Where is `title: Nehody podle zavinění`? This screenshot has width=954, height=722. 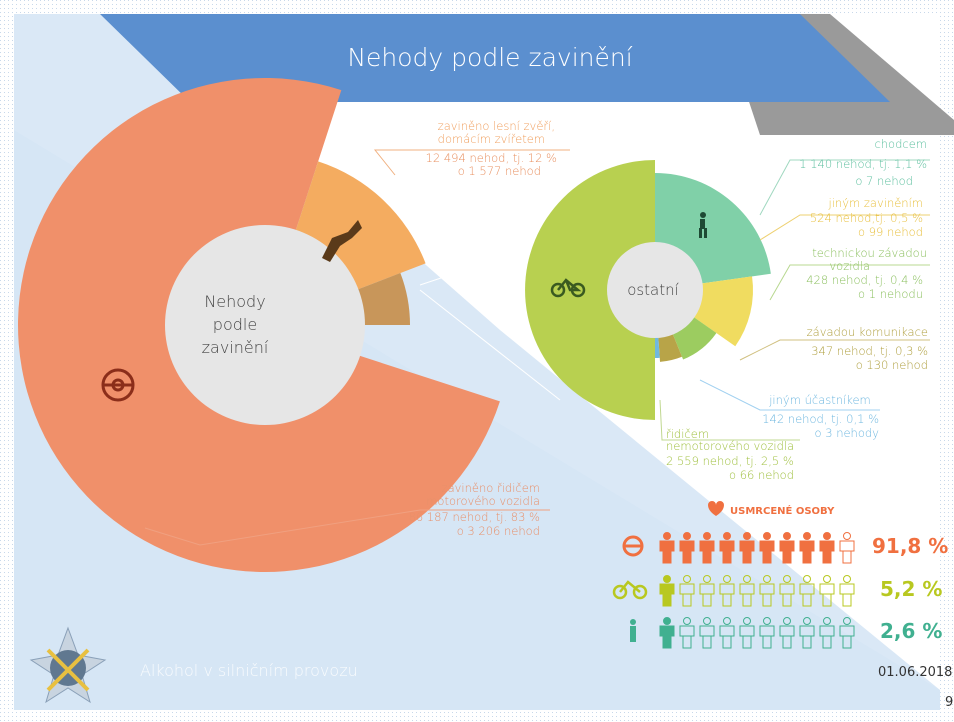 title: Nehody podle zavinění is located at coordinates (489, 57).